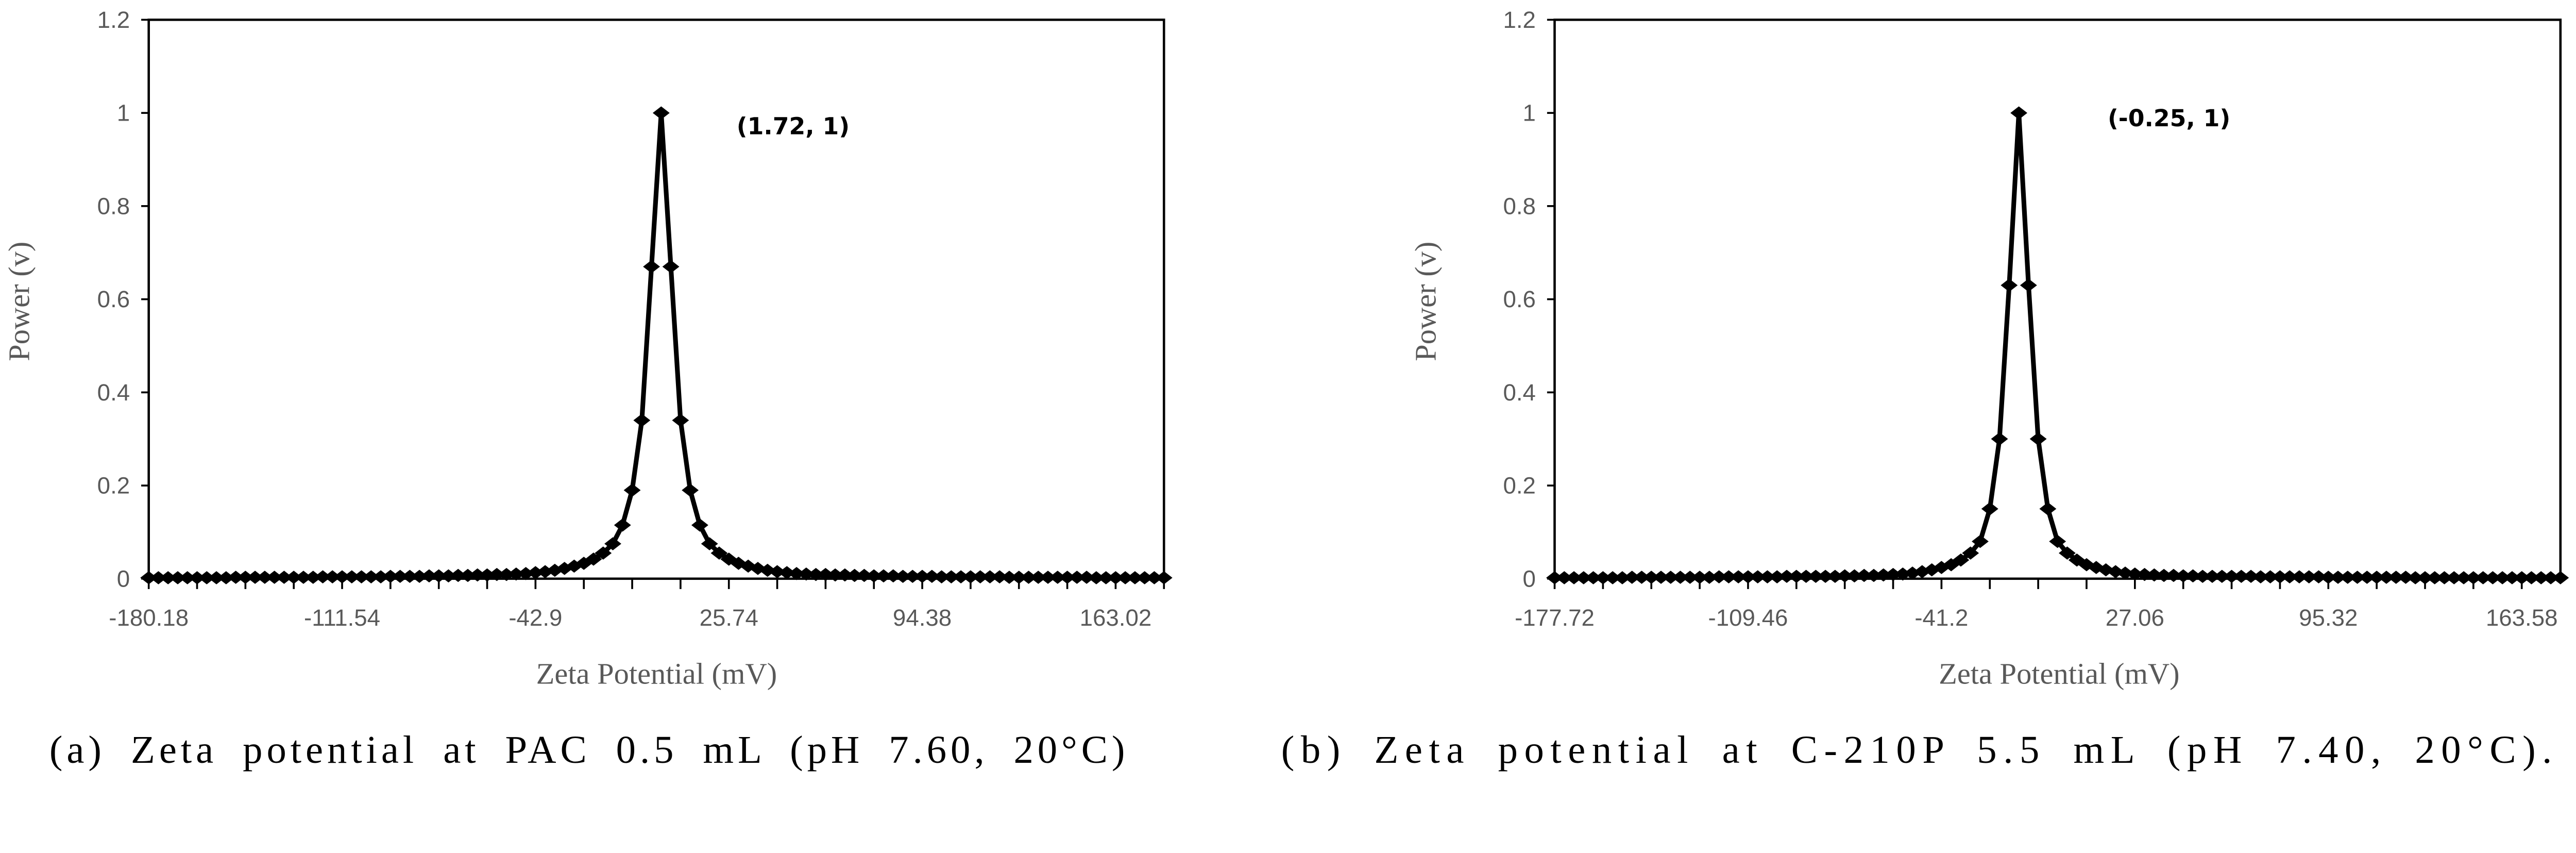 This screenshot has height=853, width=2576. What do you see at coordinates (113, 486) in the screenshot?
I see `chart-a-y-tick-label: 0.2` at bounding box center [113, 486].